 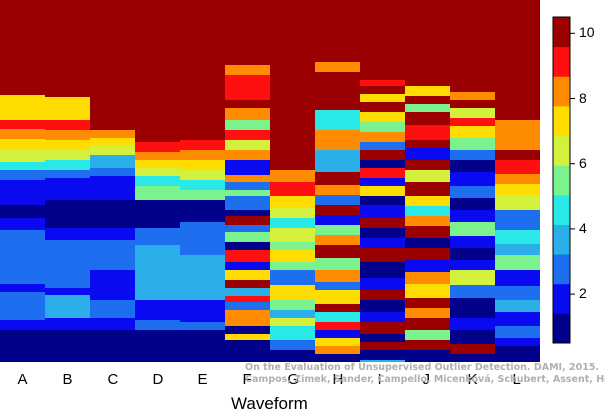 What do you see at coordinates (338, 379) in the screenshot?
I see `x-tick-label: H` at bounding box center [338, 379].